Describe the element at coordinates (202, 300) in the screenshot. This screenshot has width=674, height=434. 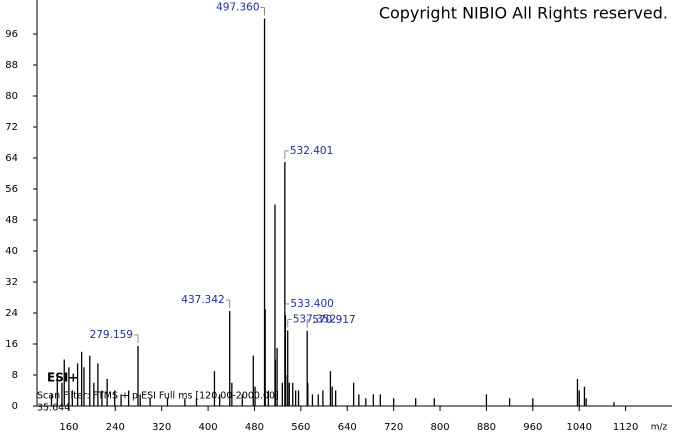
I see `peak-label: 437.342` at that location.